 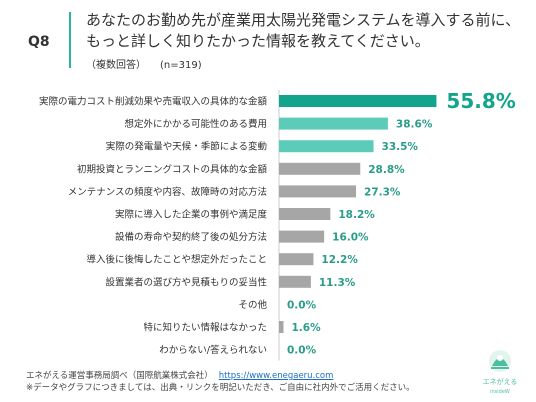 I want to click on value-label: 38.6%, so click(x=414, y=125).